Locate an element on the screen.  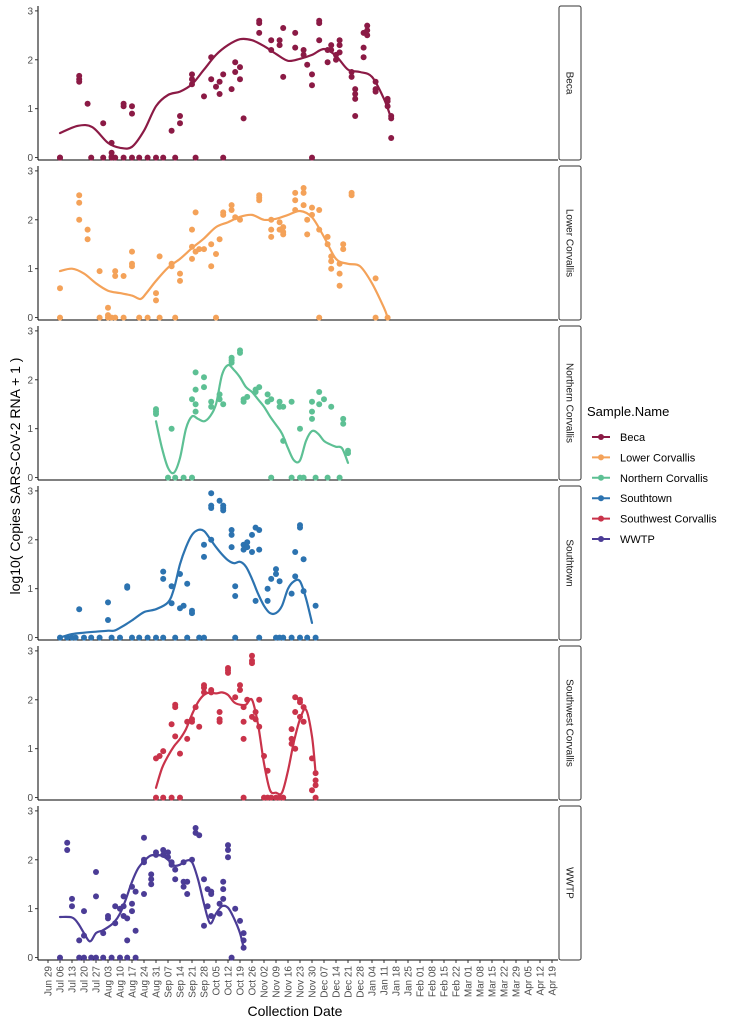
x-axis-title: Collection Date is located at coordinates (295, 1011).